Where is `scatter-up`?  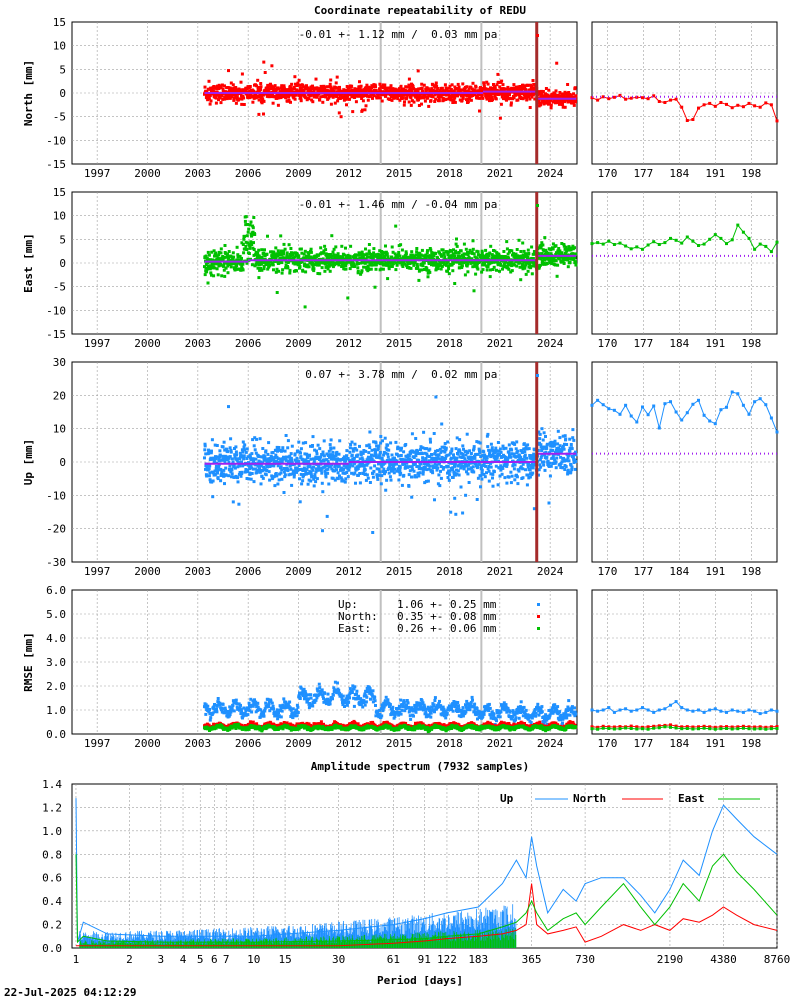 scatter-up is located at coordinates (390, 465).